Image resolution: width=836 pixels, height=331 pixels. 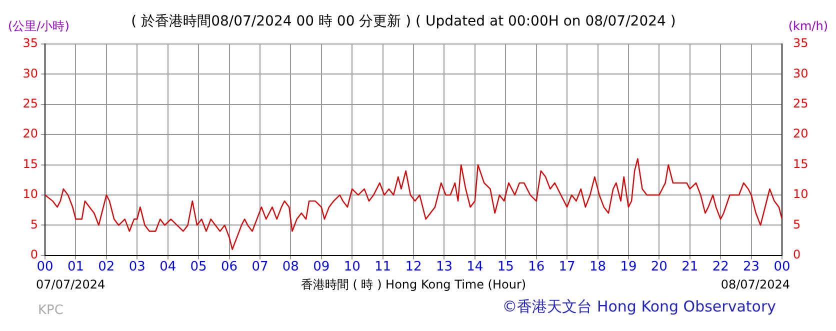 What do you see at coordinates (690, 267) in the screenshot?
I see `x-tick-label: 21` at bounding box center [690, 267].